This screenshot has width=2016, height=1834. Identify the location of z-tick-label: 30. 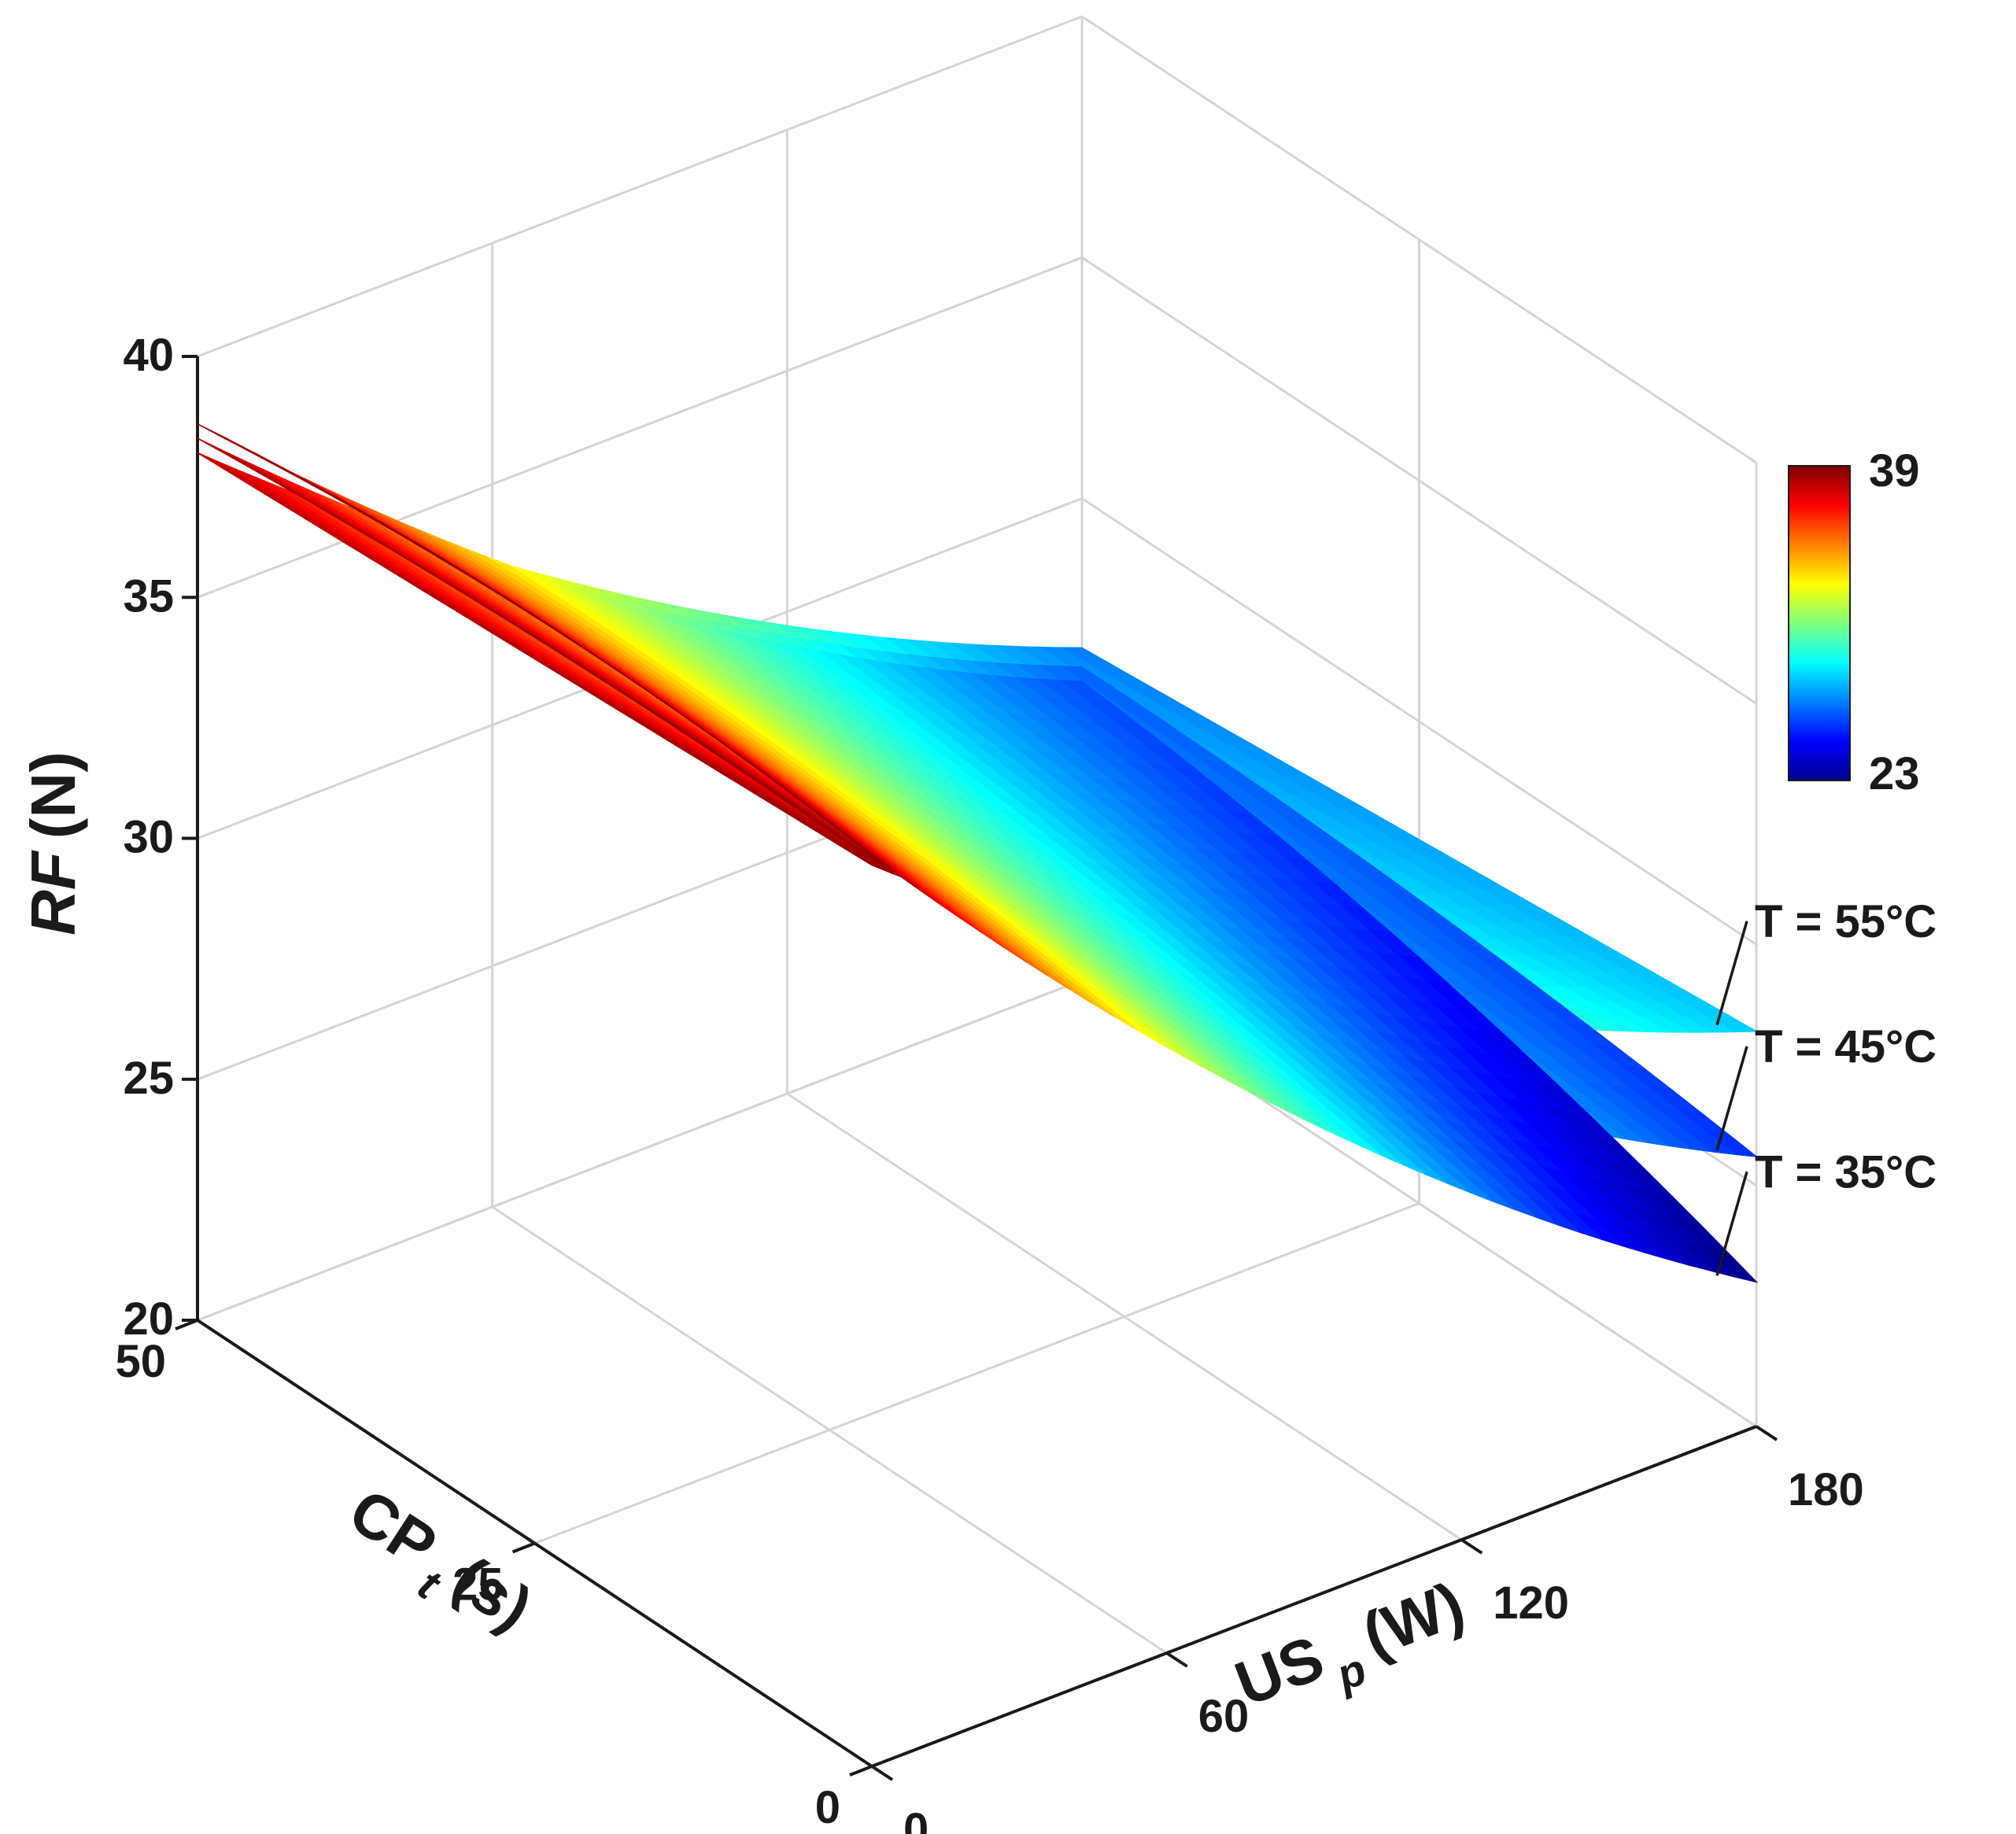
(148, 837).